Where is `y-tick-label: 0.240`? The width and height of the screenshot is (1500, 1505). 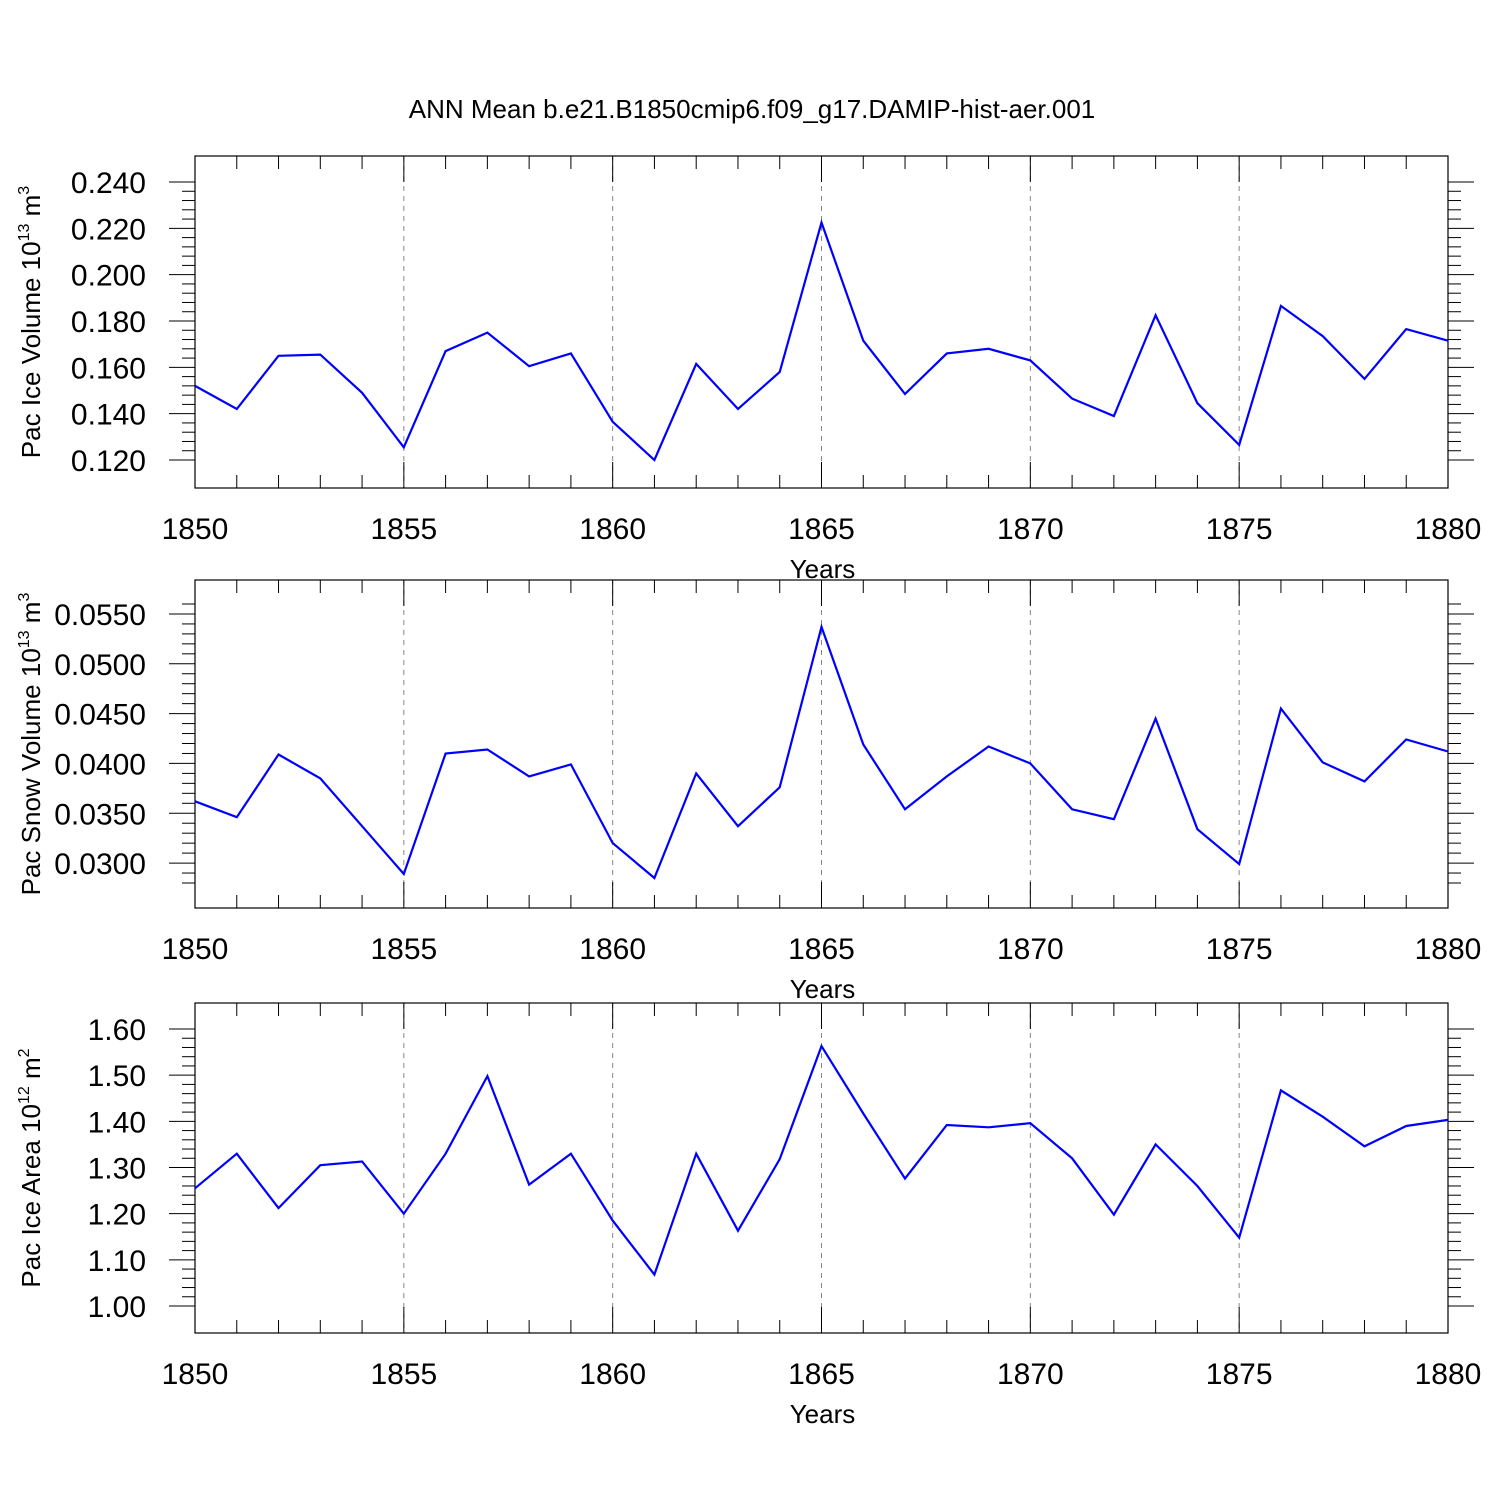
y-tick-label: 0.240 is located at coordinates (108, 183).